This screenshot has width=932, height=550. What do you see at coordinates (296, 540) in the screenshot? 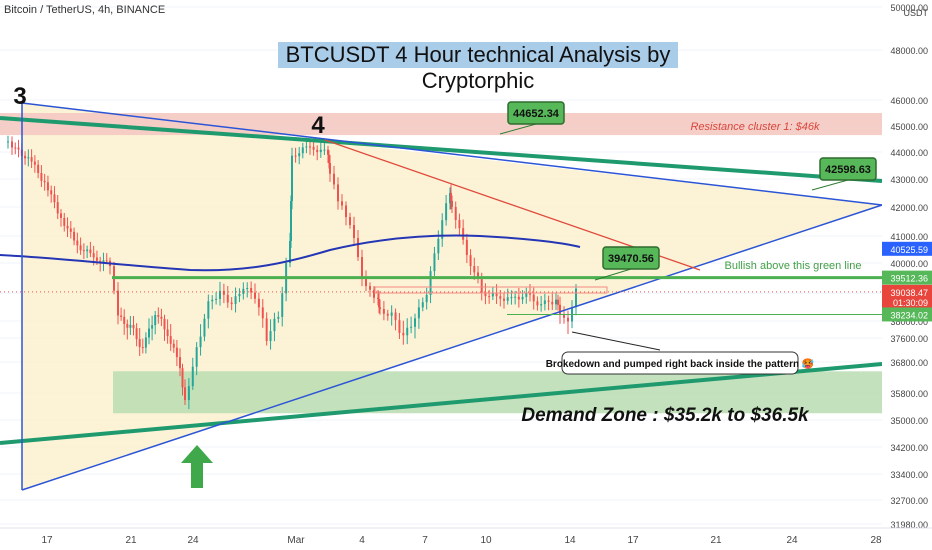
I see `time-tick-label: Mar` at bounding box center [296, 540].